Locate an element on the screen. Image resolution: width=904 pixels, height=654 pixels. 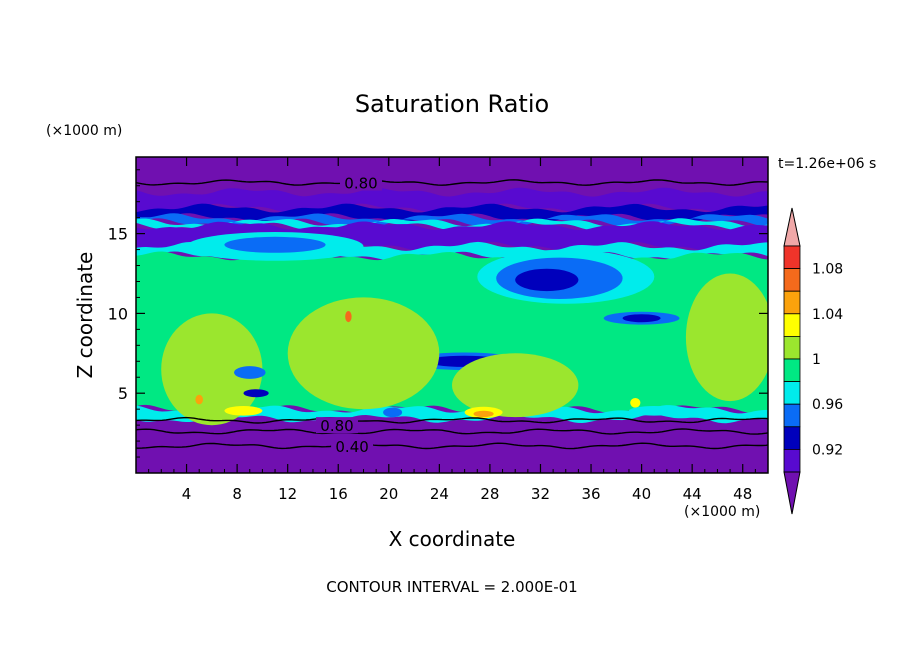
x-tick-label: 16 is located at coordinates (338, 494).